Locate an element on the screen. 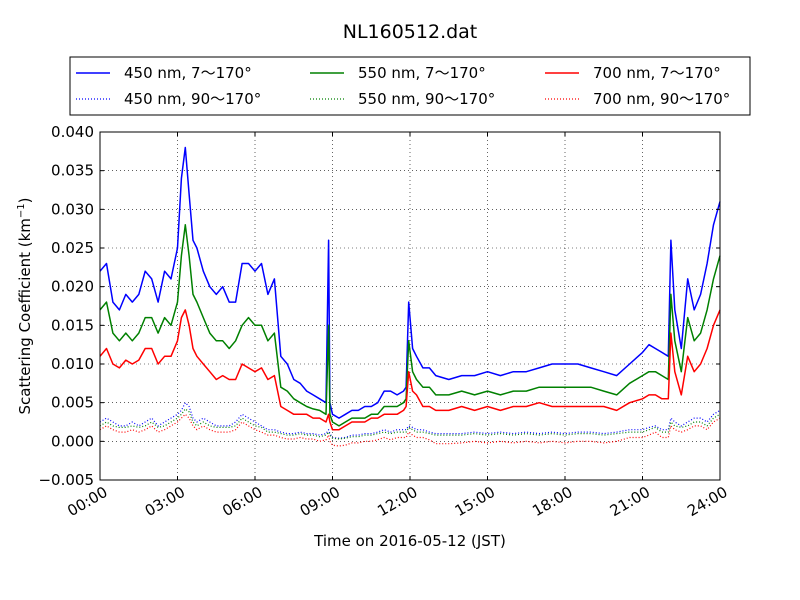 This screenshot has width=800, height=600. chart-title: NL160512.dat is located at coordinates (410, 32).